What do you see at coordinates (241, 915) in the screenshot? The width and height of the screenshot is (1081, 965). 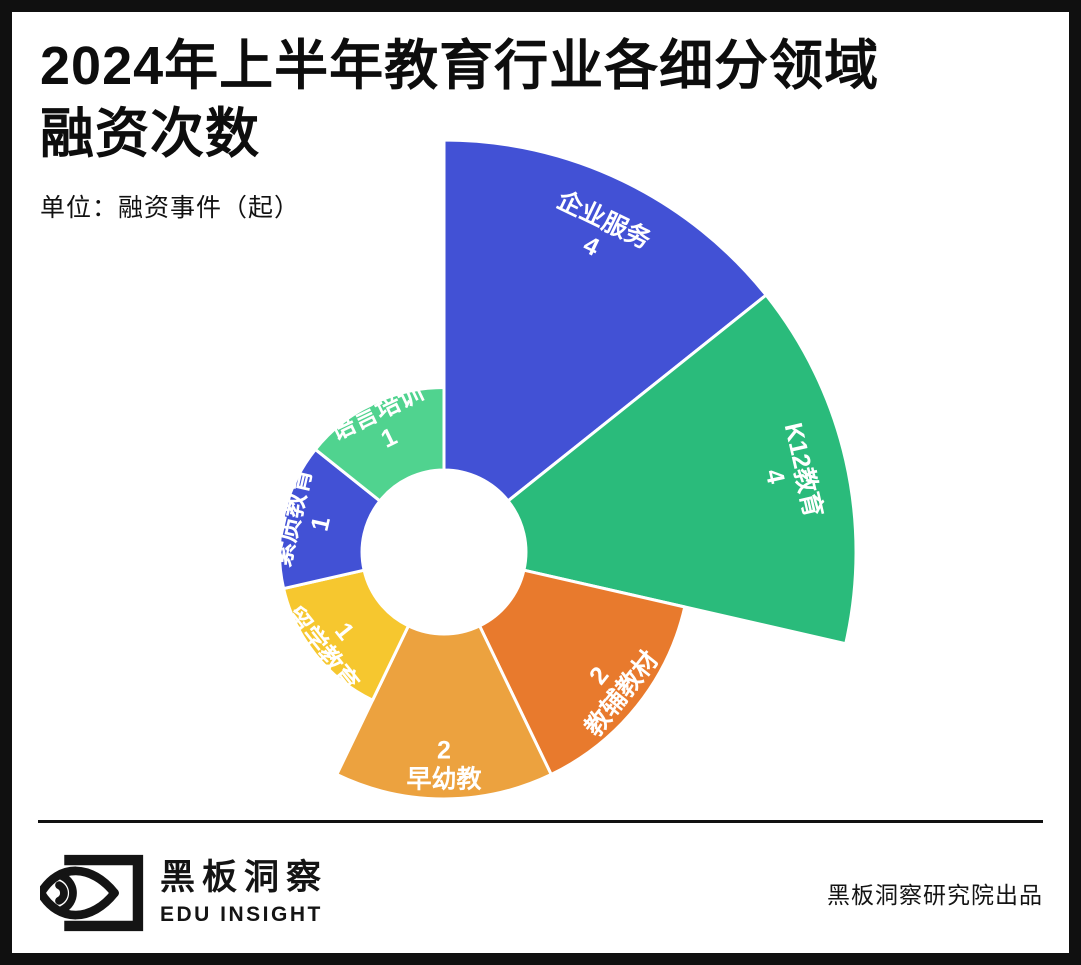 I see `brand-name-en: EDU INSIGHT` at bounding box center [241, 915].